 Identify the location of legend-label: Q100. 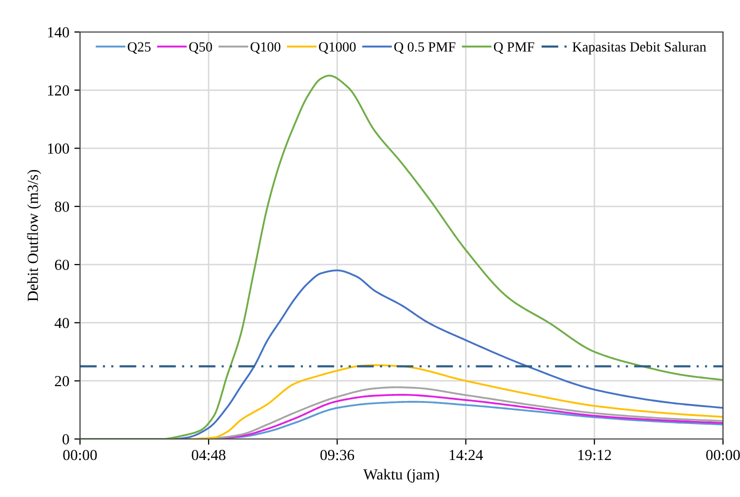
(265, 48).